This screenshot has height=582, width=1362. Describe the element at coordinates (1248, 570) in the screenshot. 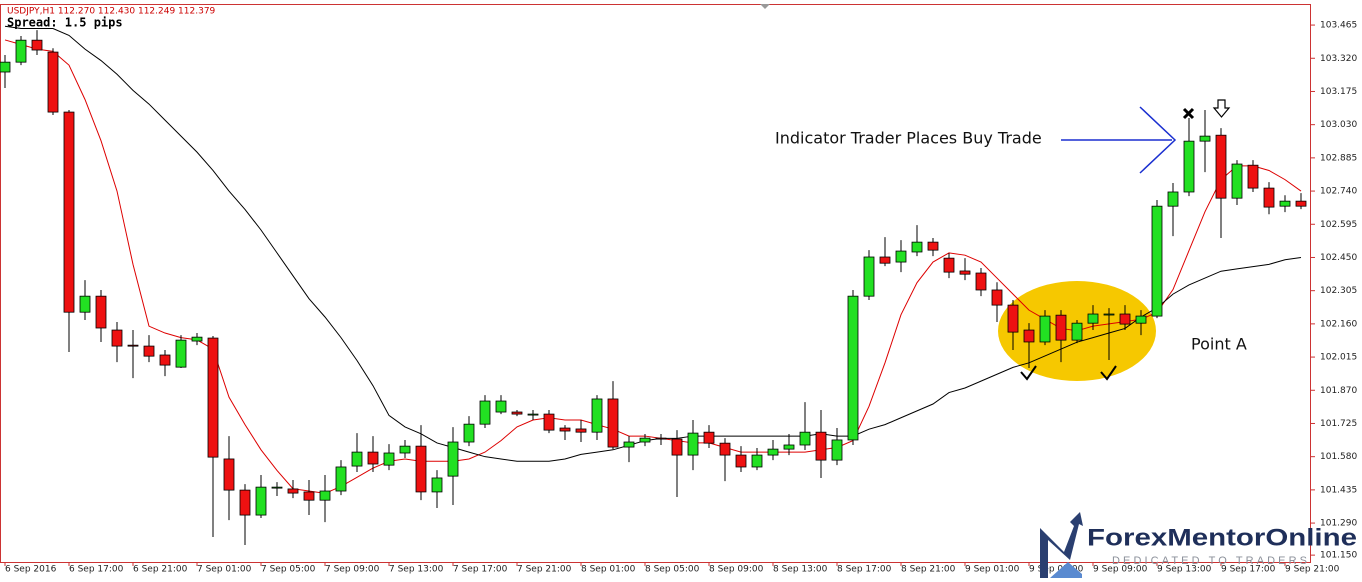

I see `x-tick-label: 9 Sep 17:00` at that location.